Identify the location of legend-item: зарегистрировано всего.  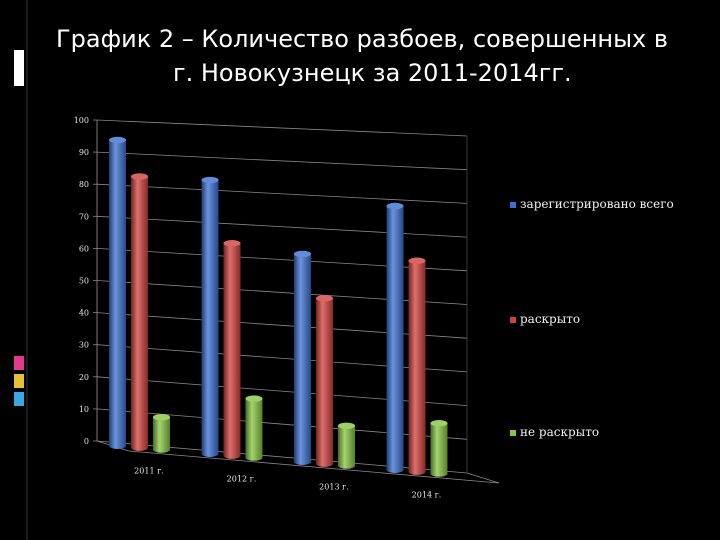
(592, 204).